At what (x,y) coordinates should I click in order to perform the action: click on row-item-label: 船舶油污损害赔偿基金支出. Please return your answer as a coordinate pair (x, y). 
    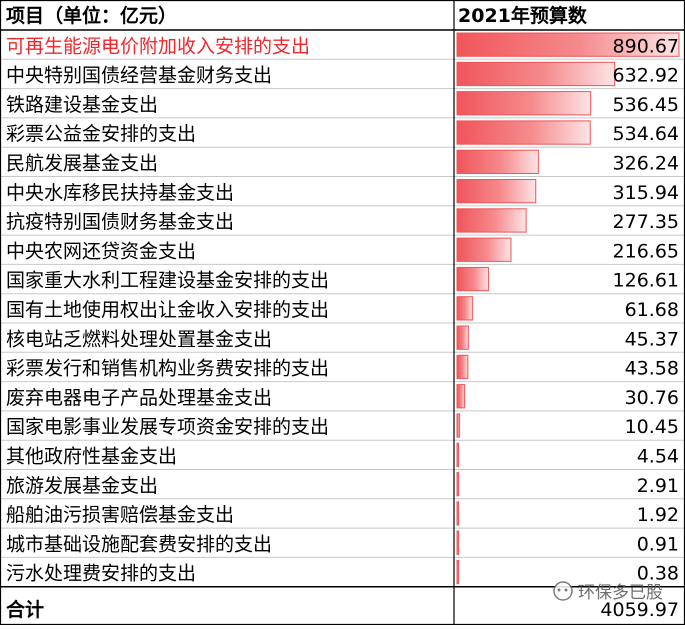
    Looking at the image, I should click on (120, 515).